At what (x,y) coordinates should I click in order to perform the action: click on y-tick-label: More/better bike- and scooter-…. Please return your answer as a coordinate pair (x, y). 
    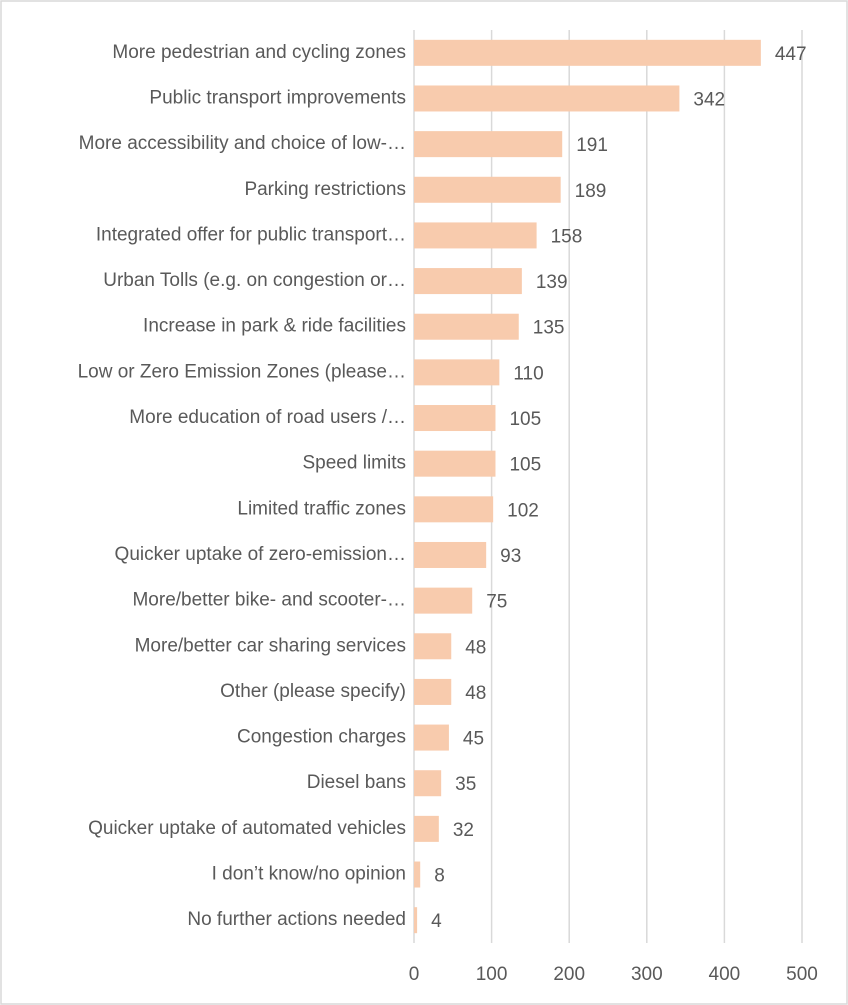
    Looking at the image, I should click on (269, 600).